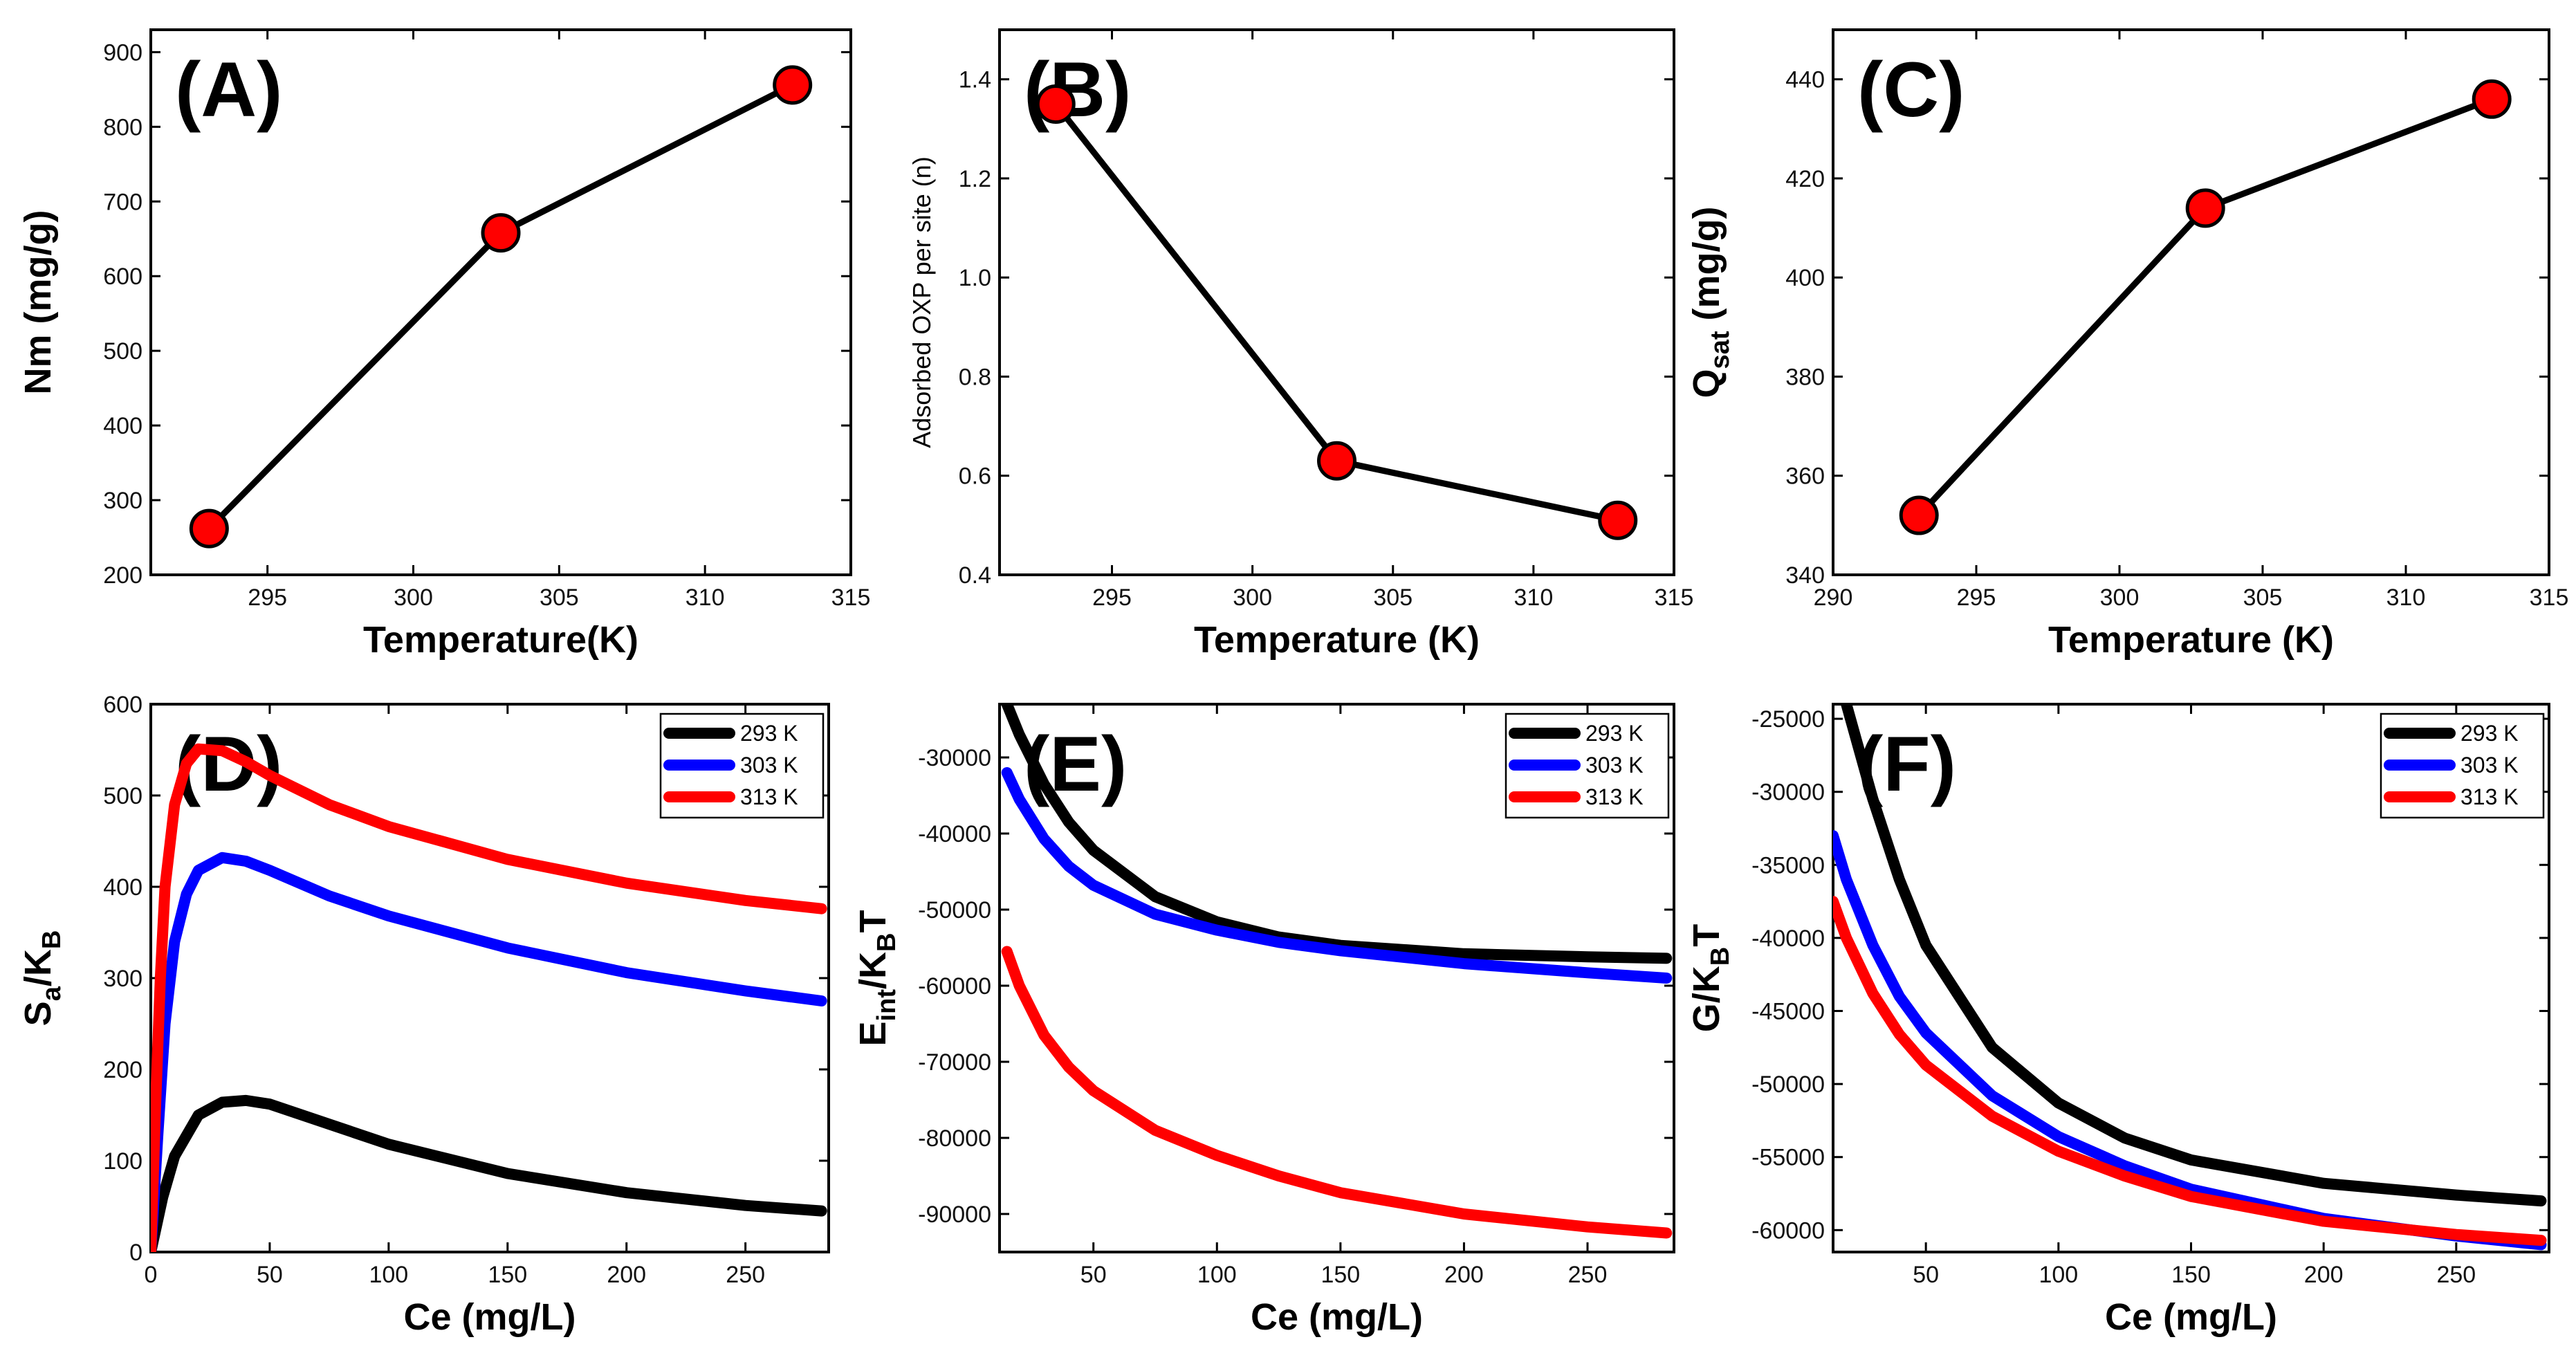 This screenshot has width=2576, height=1371. Describe the element at coordinates (975, 477) in the screenshot. I see `y-tick-label: 0.6` at that location.